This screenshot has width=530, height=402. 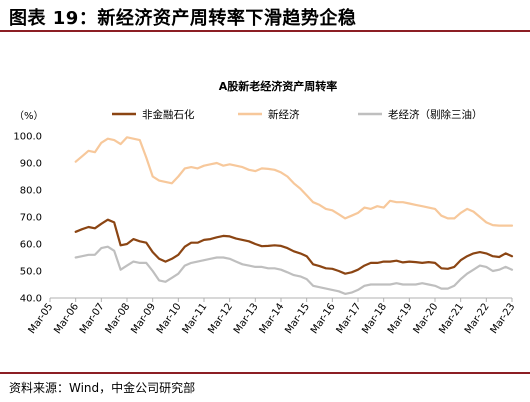 What do you see at coordinates (400, 318) in the screenshot?
I see `x-tick-label: Mar-19` at bounding box center [400, 318].